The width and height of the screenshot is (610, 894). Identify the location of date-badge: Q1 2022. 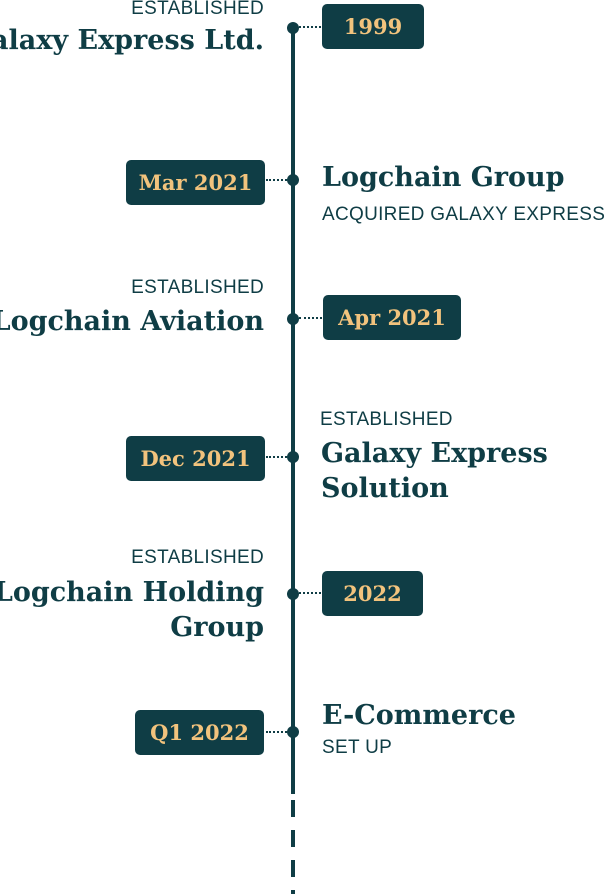
(199, 732).